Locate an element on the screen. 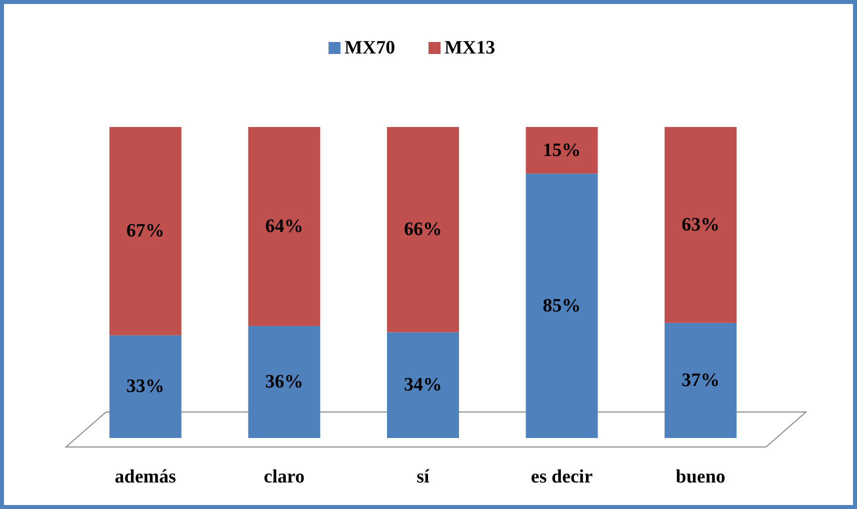 The height and width of the screenshot is (509, 857). x-tick-label: además is located at coordinates (145, 477).